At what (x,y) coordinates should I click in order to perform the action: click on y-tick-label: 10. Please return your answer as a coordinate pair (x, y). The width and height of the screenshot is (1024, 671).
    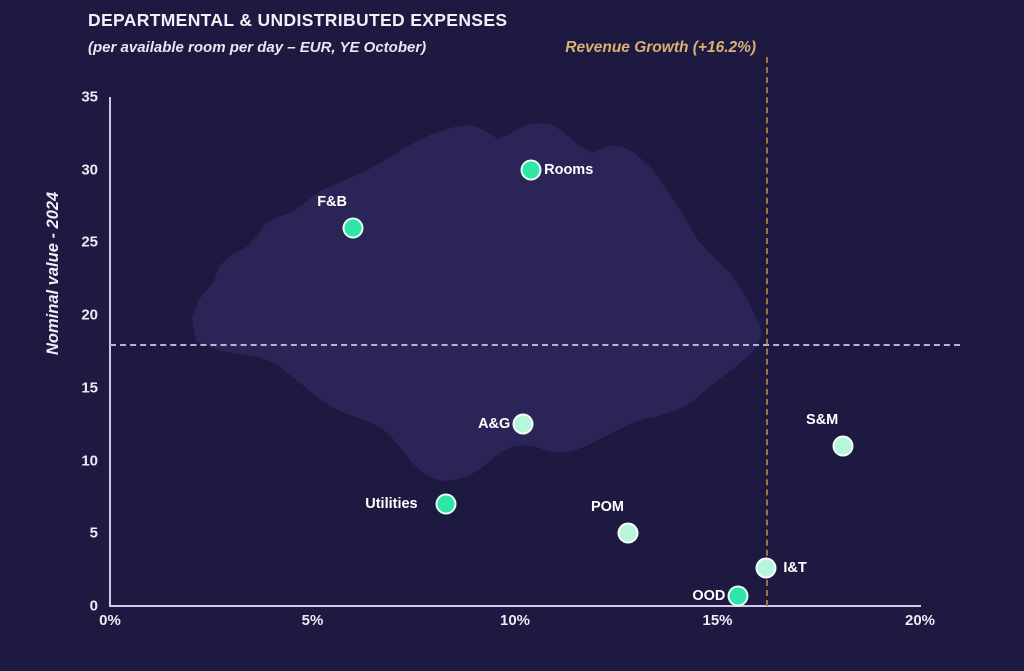
    Looking at the image, I should click on (89, 461).